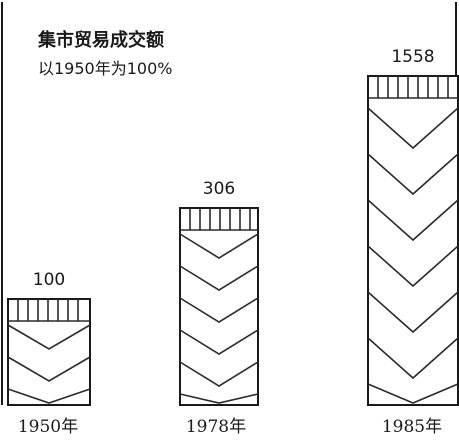 Image resolution: width=459 pixels, height=442 pixels. I want to click on category-label: 1950年, so click(48, 427).